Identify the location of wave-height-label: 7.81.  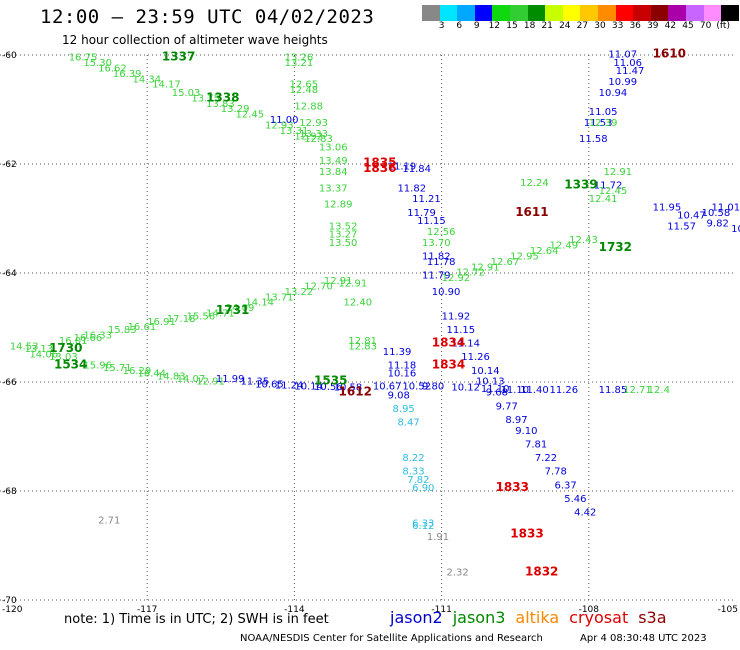
(536, 444).